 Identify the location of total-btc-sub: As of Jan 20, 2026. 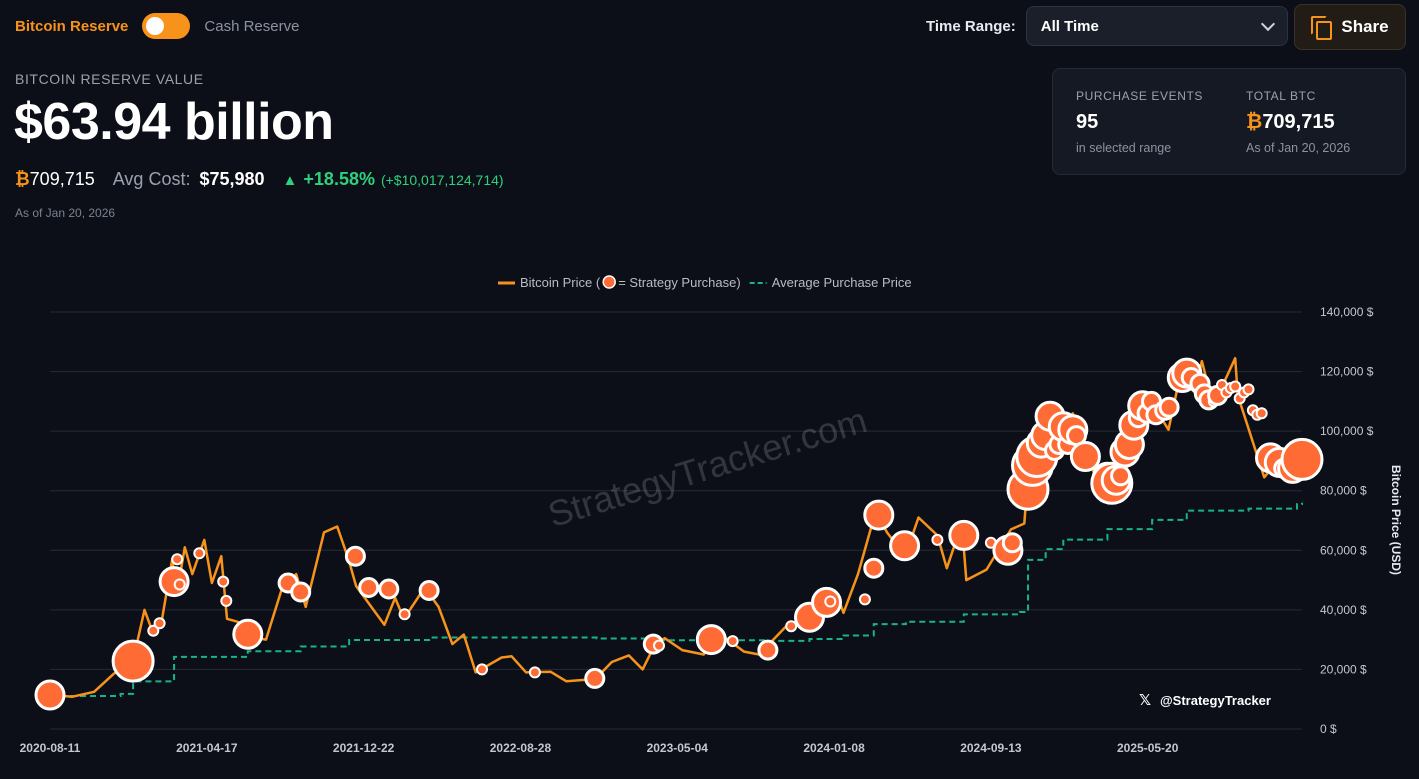
(1298, 148).